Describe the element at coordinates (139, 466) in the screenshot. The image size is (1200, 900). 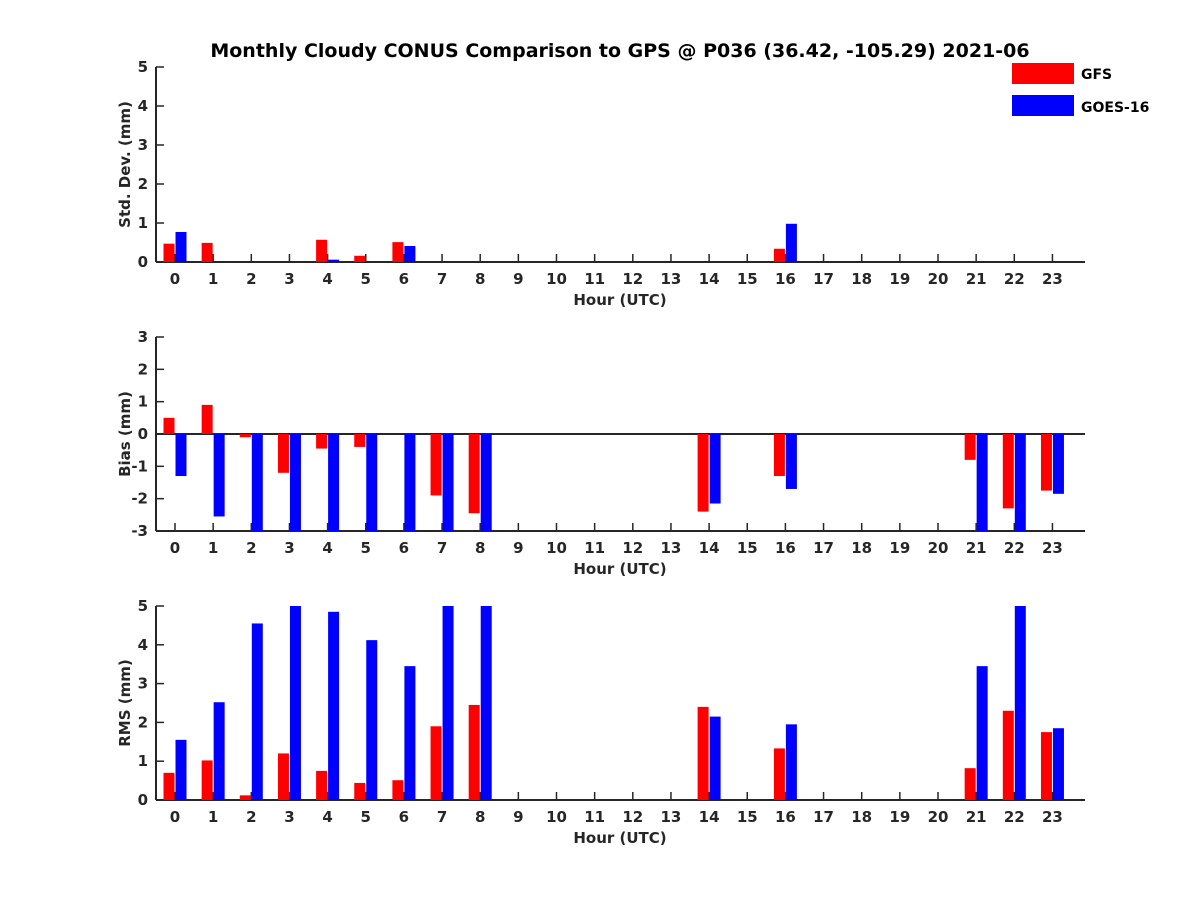
I see `y-tick-label: -1` at that location.